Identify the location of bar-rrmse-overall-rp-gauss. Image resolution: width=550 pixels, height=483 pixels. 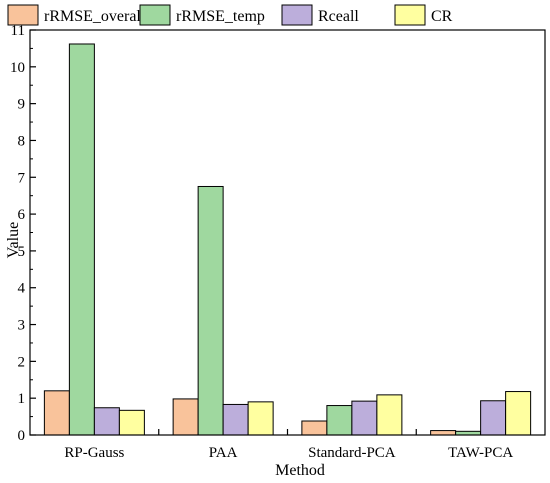
(56, 413).